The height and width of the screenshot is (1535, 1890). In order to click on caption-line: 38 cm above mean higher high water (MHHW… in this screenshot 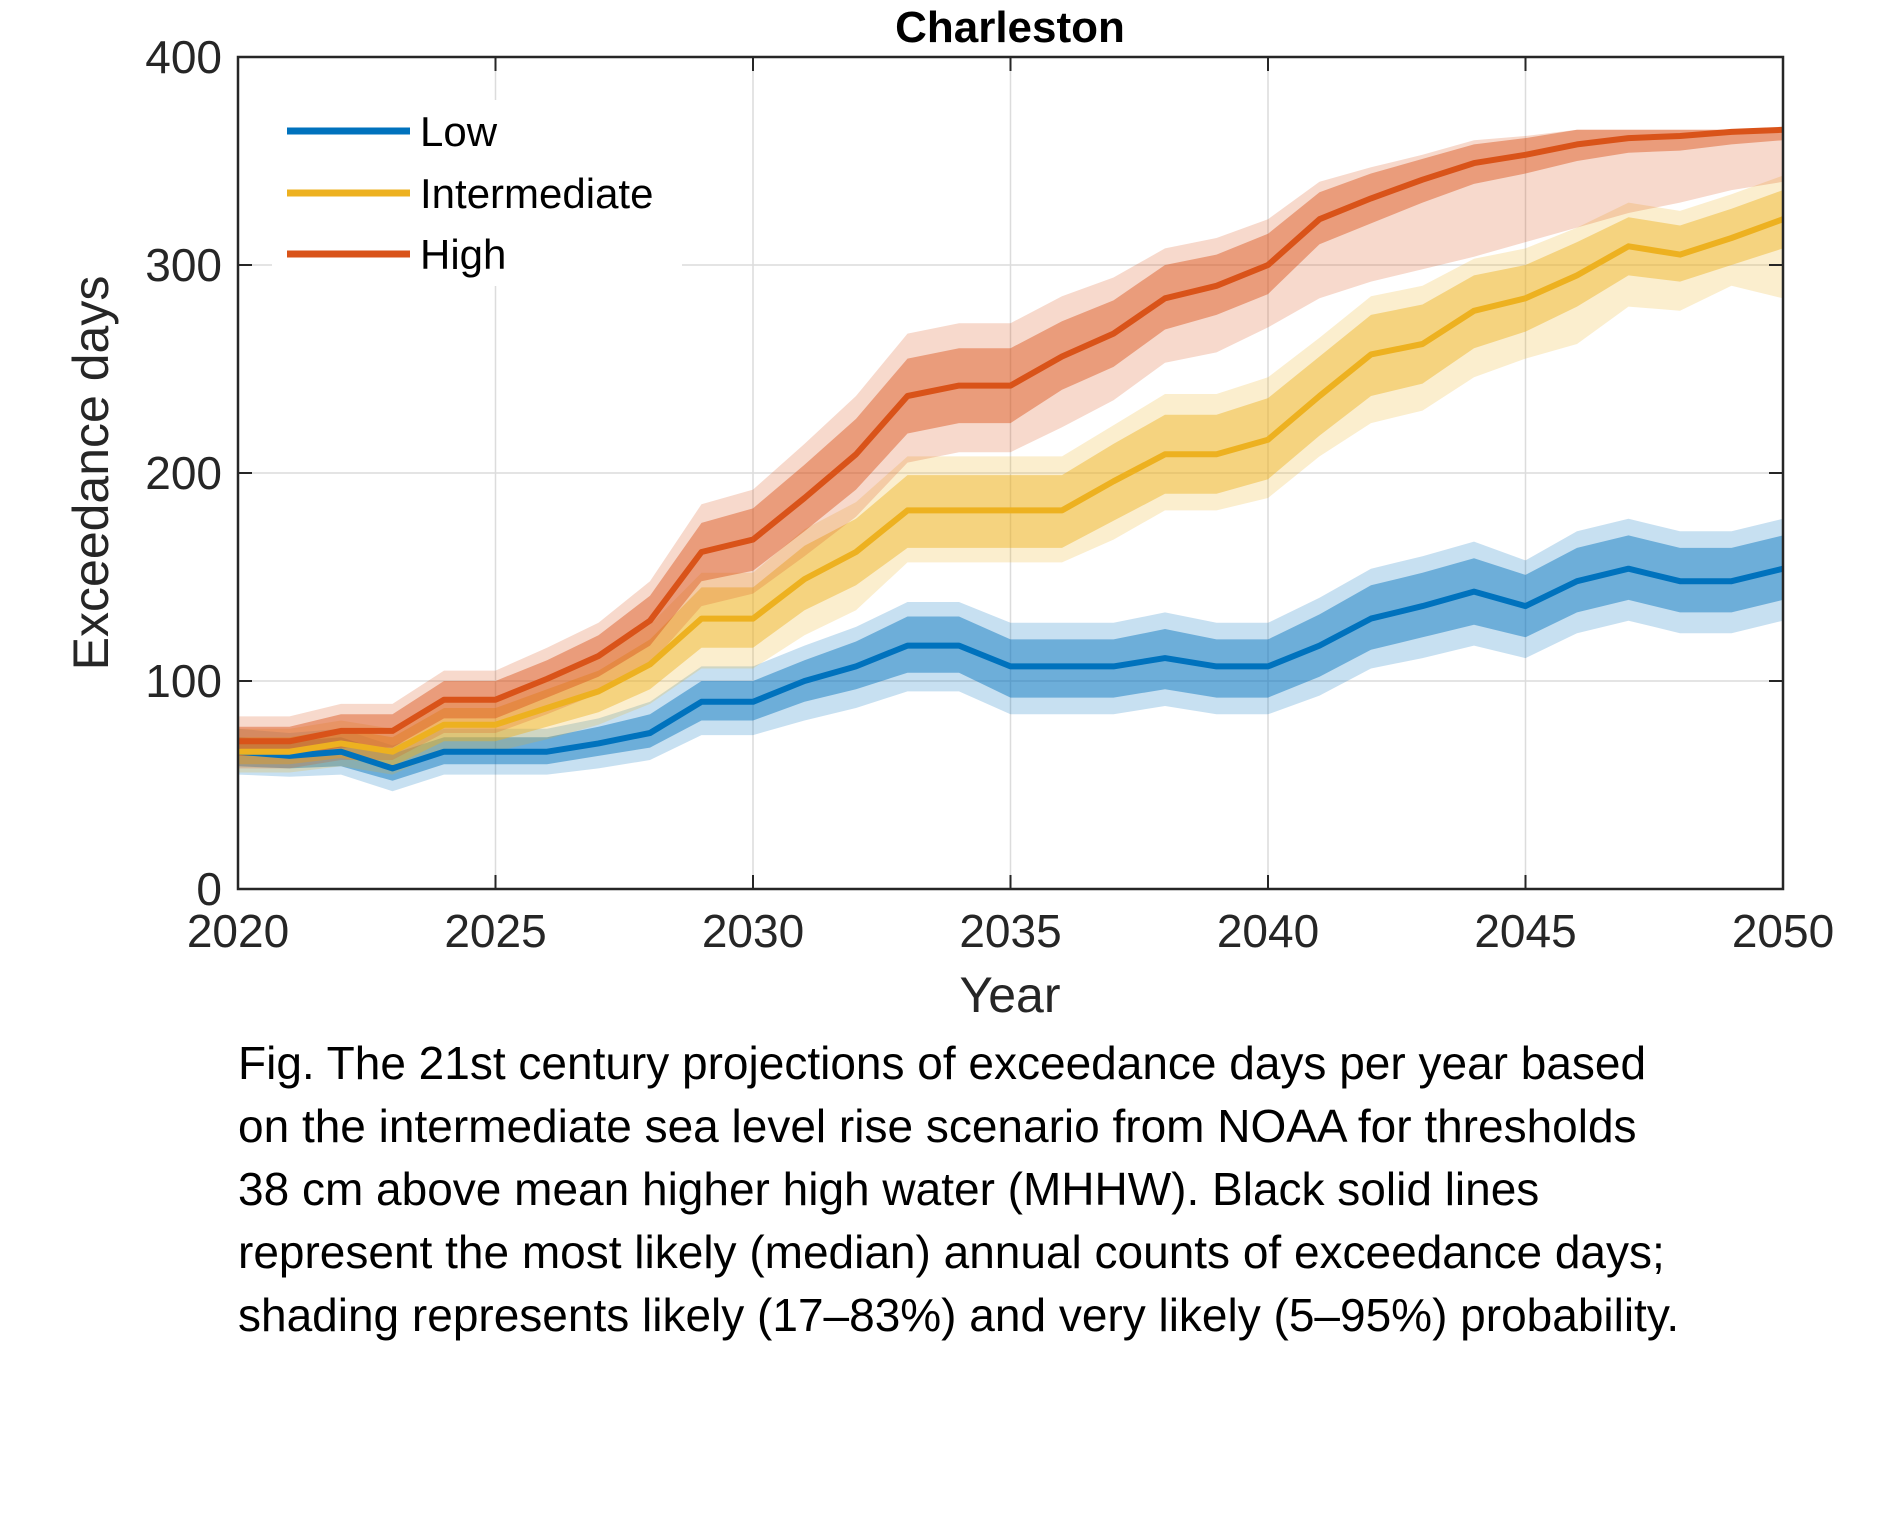, I will do `click(889, 1189)`.